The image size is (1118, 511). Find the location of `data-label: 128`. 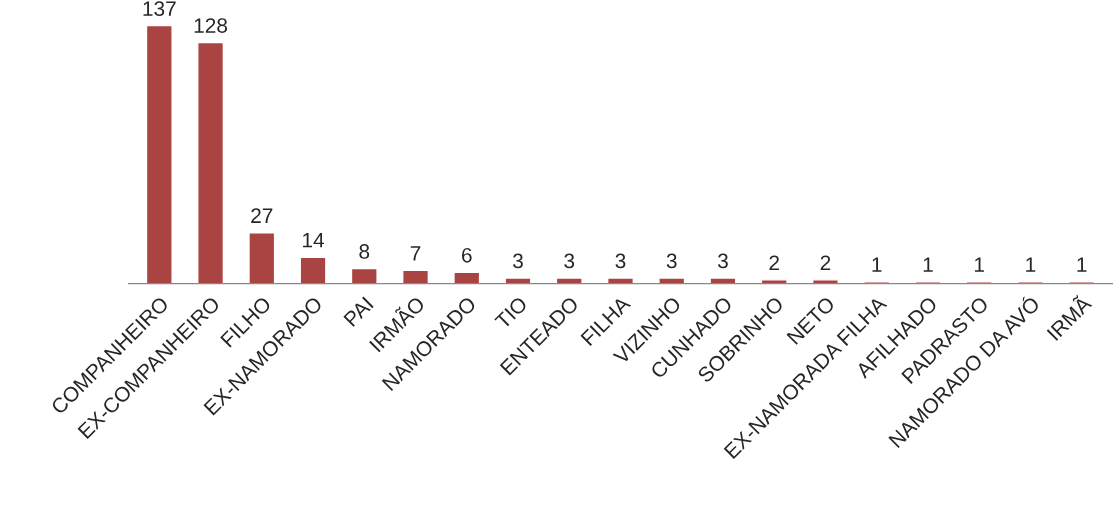

data-label: 128 is located at coordinates (211, 25).